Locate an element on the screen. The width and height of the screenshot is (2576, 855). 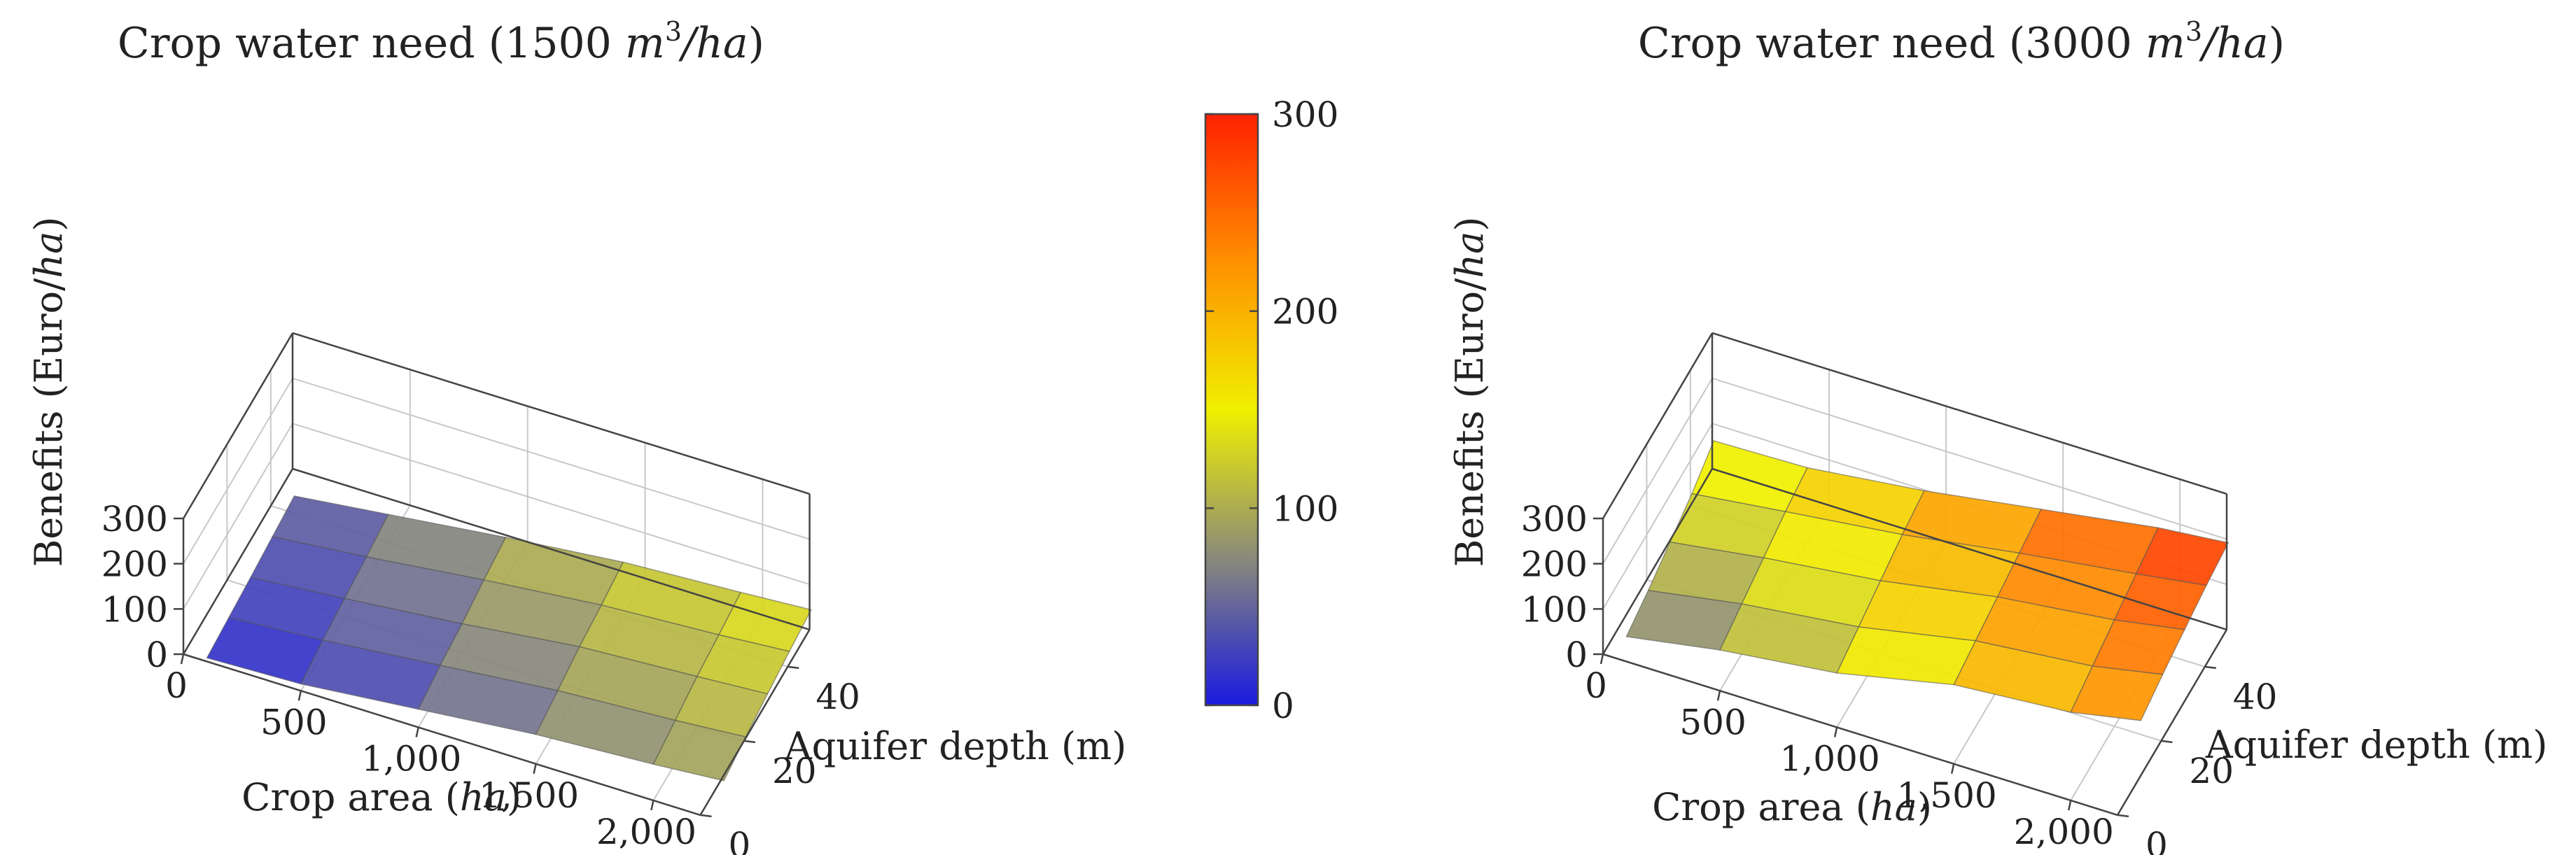
colorbar-tick-label: 100 is located at coordinates (1305, 509).